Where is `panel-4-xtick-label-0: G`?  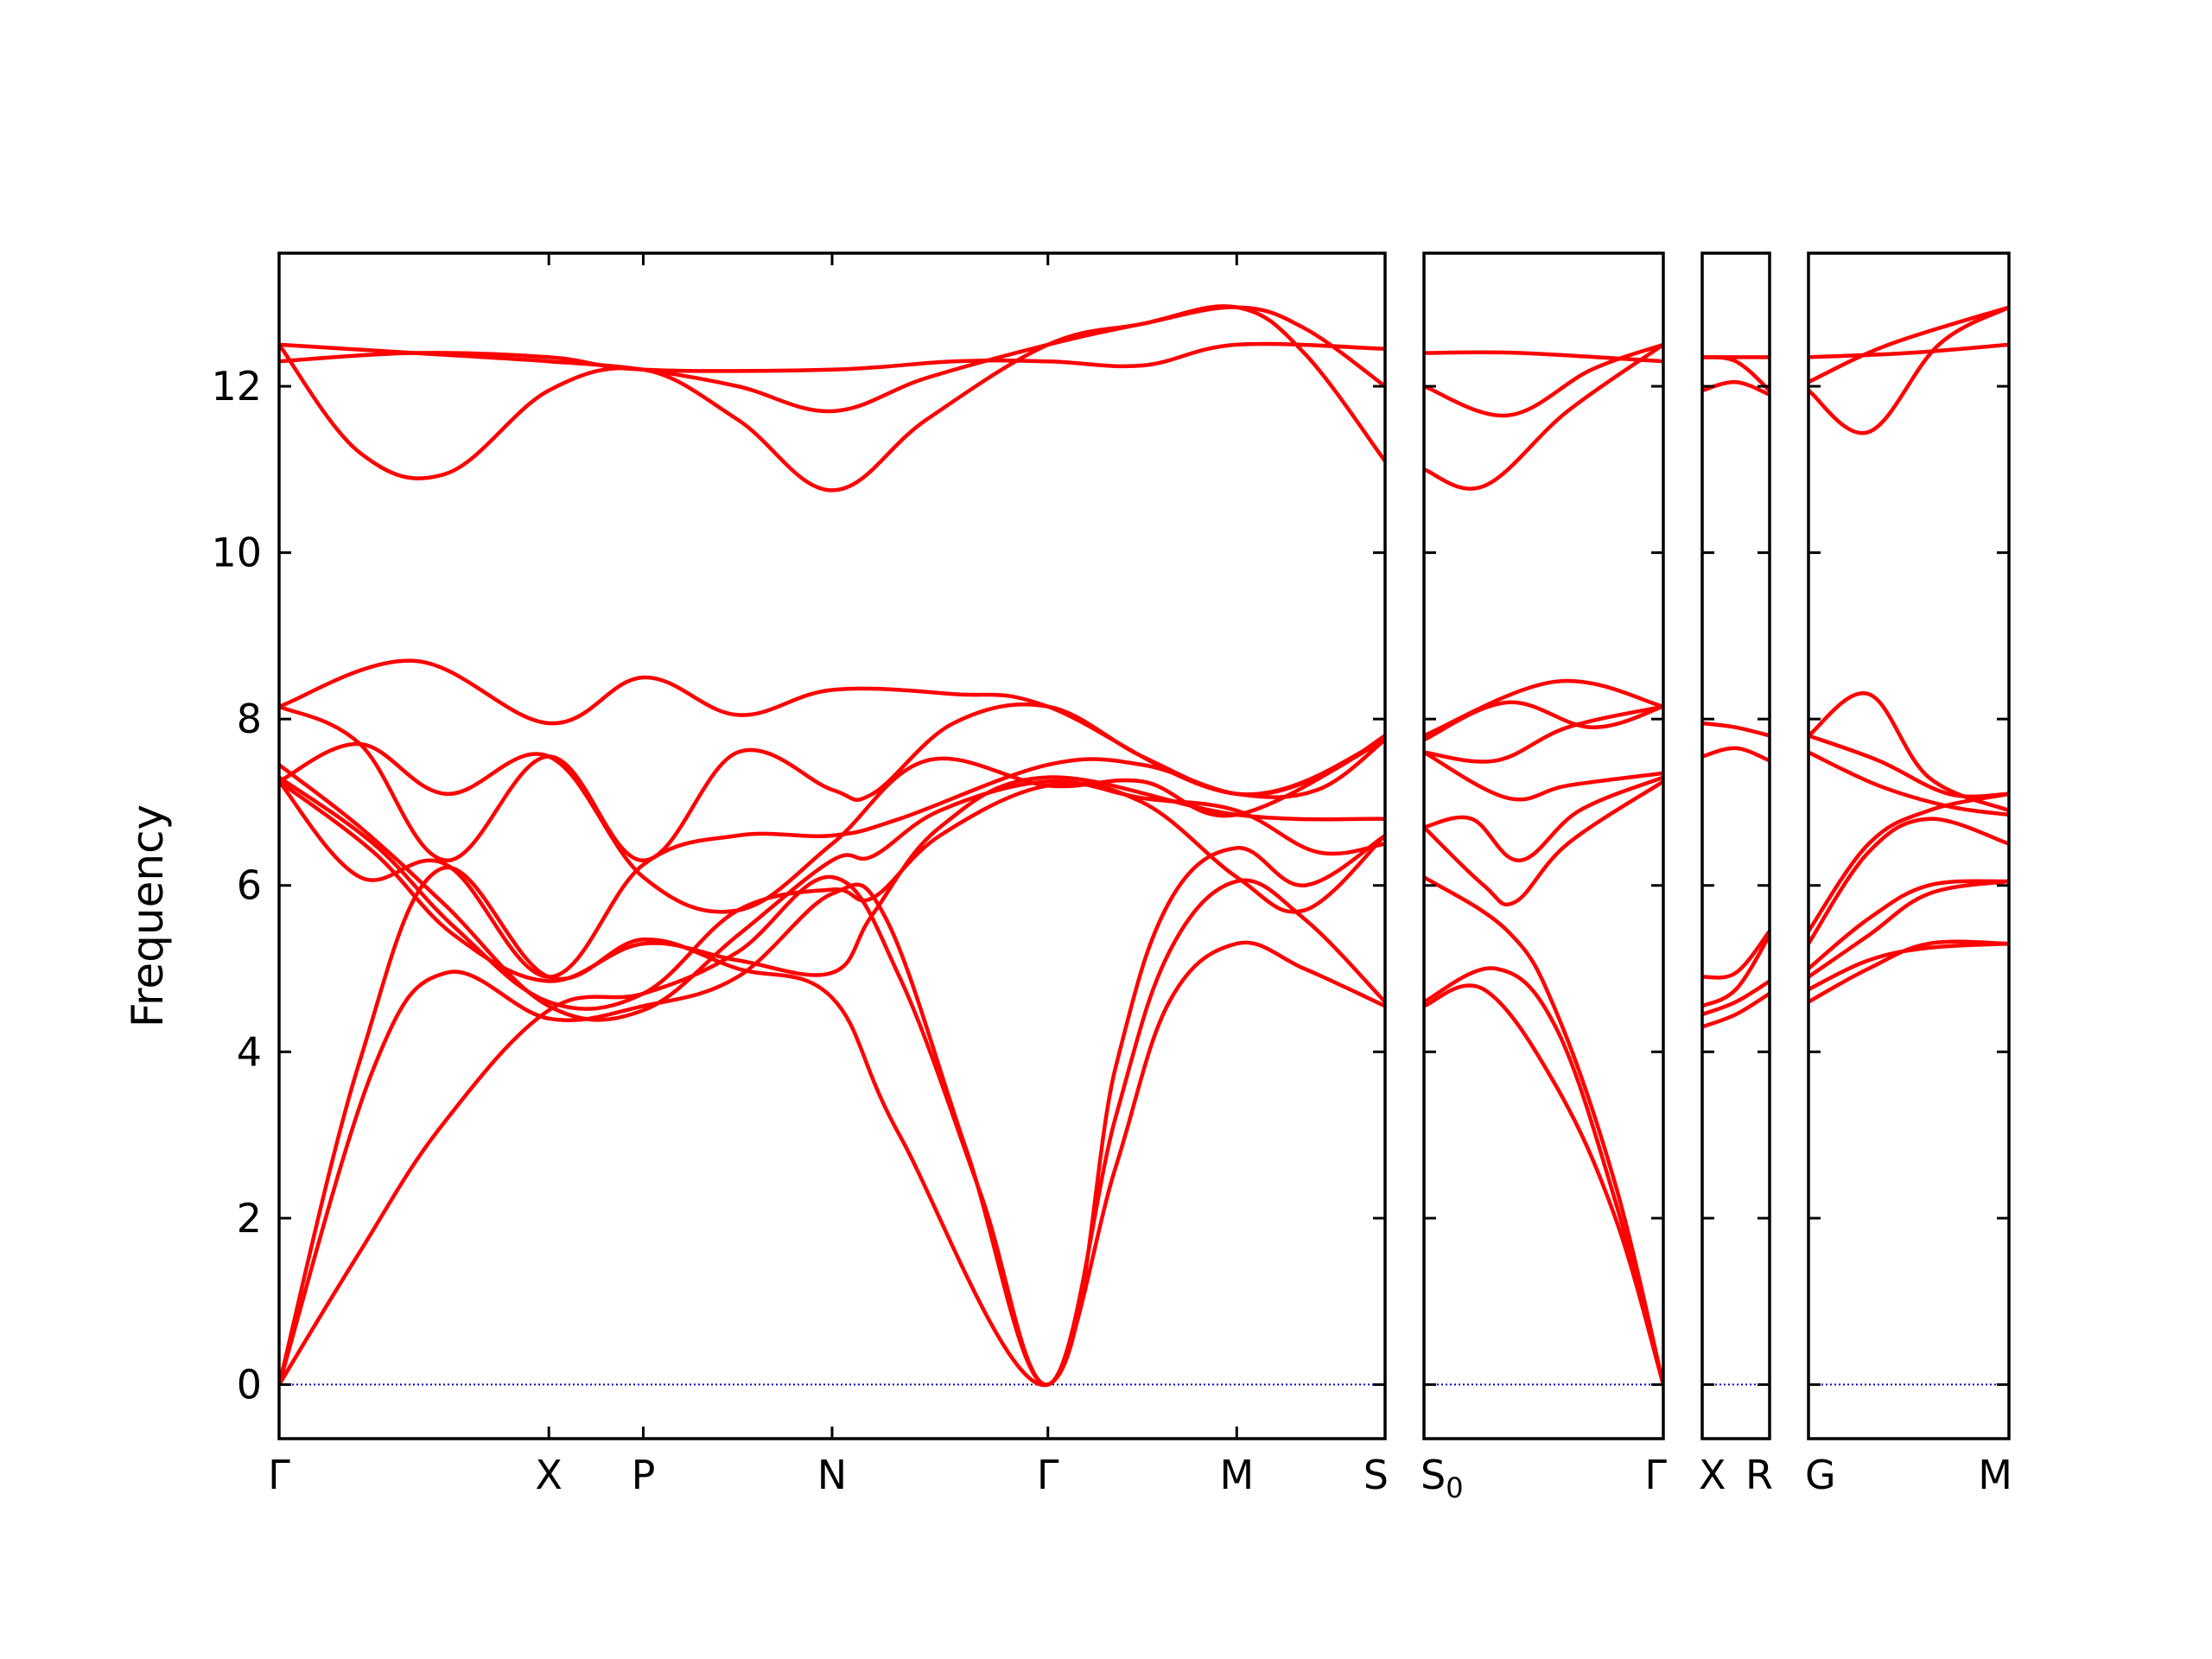 panel-4-xtick-label-0: G is located at coordinates (1820, 1475).